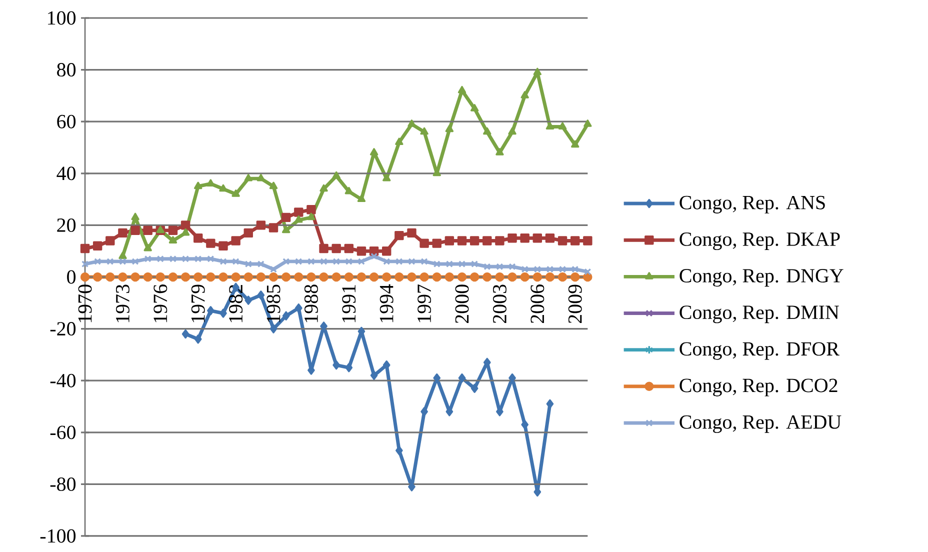 The image size is (928, 552). I want to click on x-tick-label: 1991, so click(349, 303).